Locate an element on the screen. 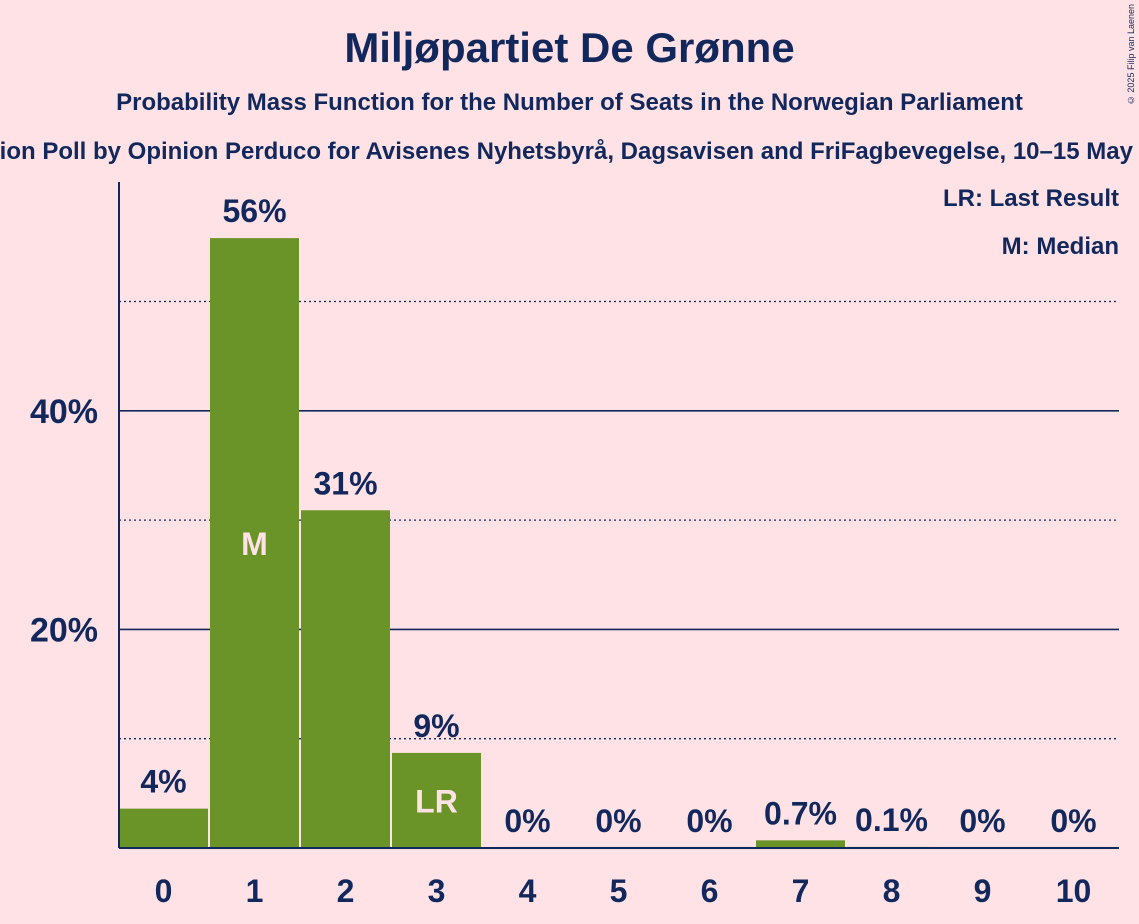 Image resolution: width=1139 pixels, height=924 pixels. x-tick-label: 3 is located at coordinates (437, 891).